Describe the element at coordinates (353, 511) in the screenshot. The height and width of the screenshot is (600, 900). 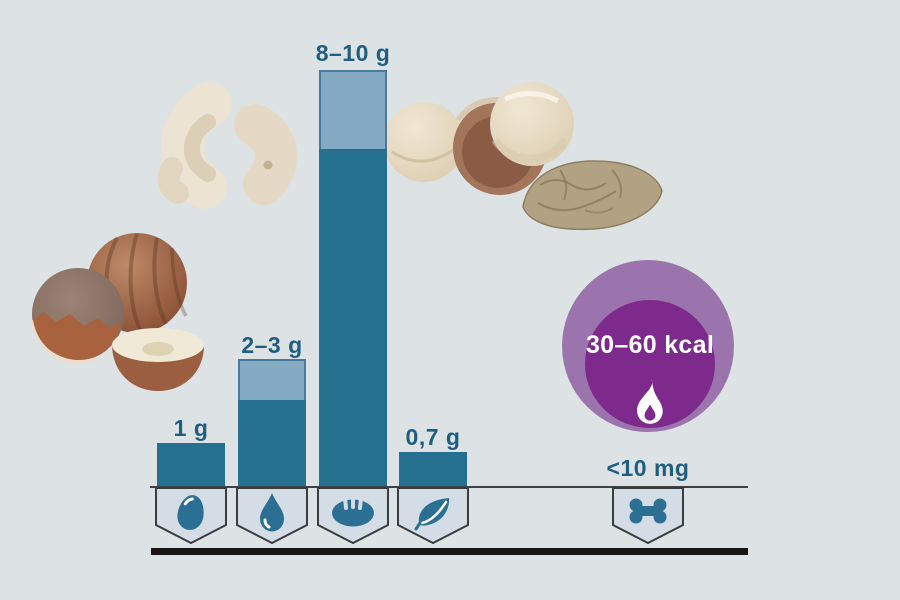
I see `bread-icon` at that location.